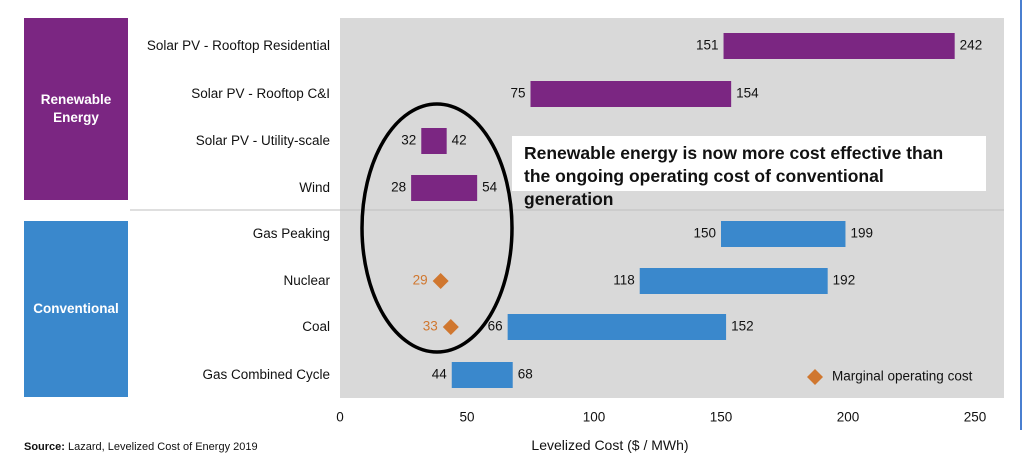 The width and height of the screenshot is (1024, 464). What do you see at coordinates (340, 417) in the screenshot?
I see `x-tick-label: 0` at bounding box center [340, 417].